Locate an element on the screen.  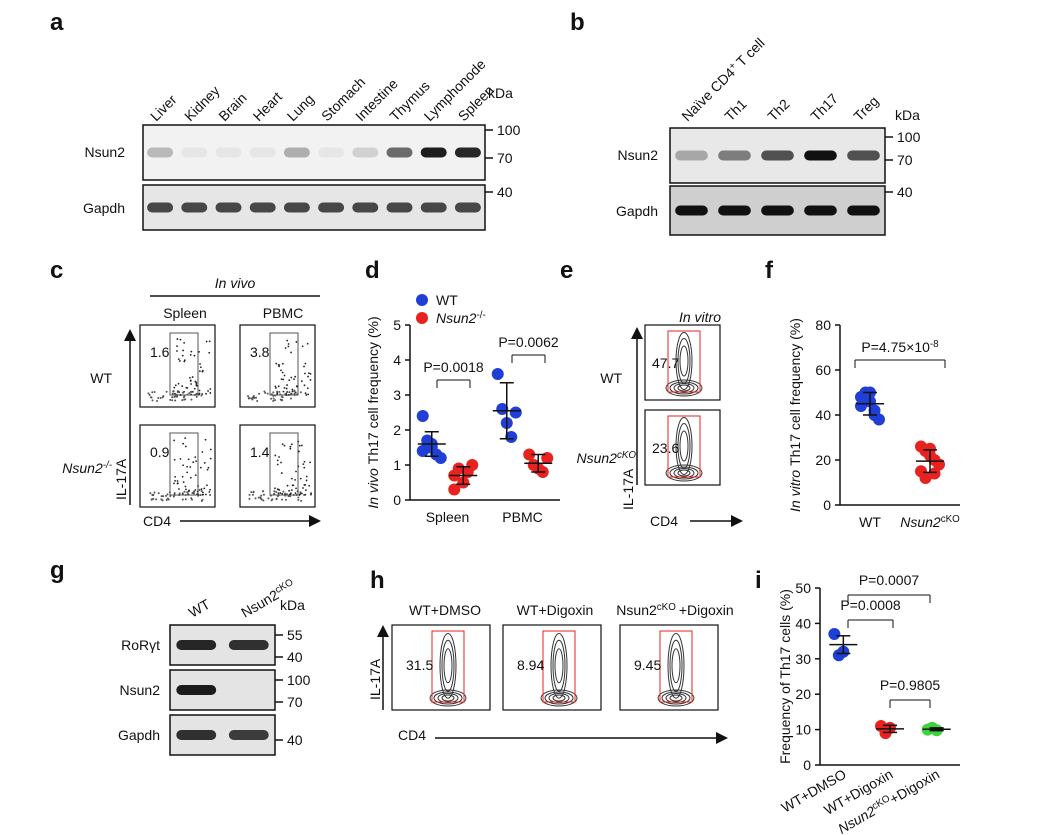
gate-value: 8.94 is located at coordinates (530, 665).